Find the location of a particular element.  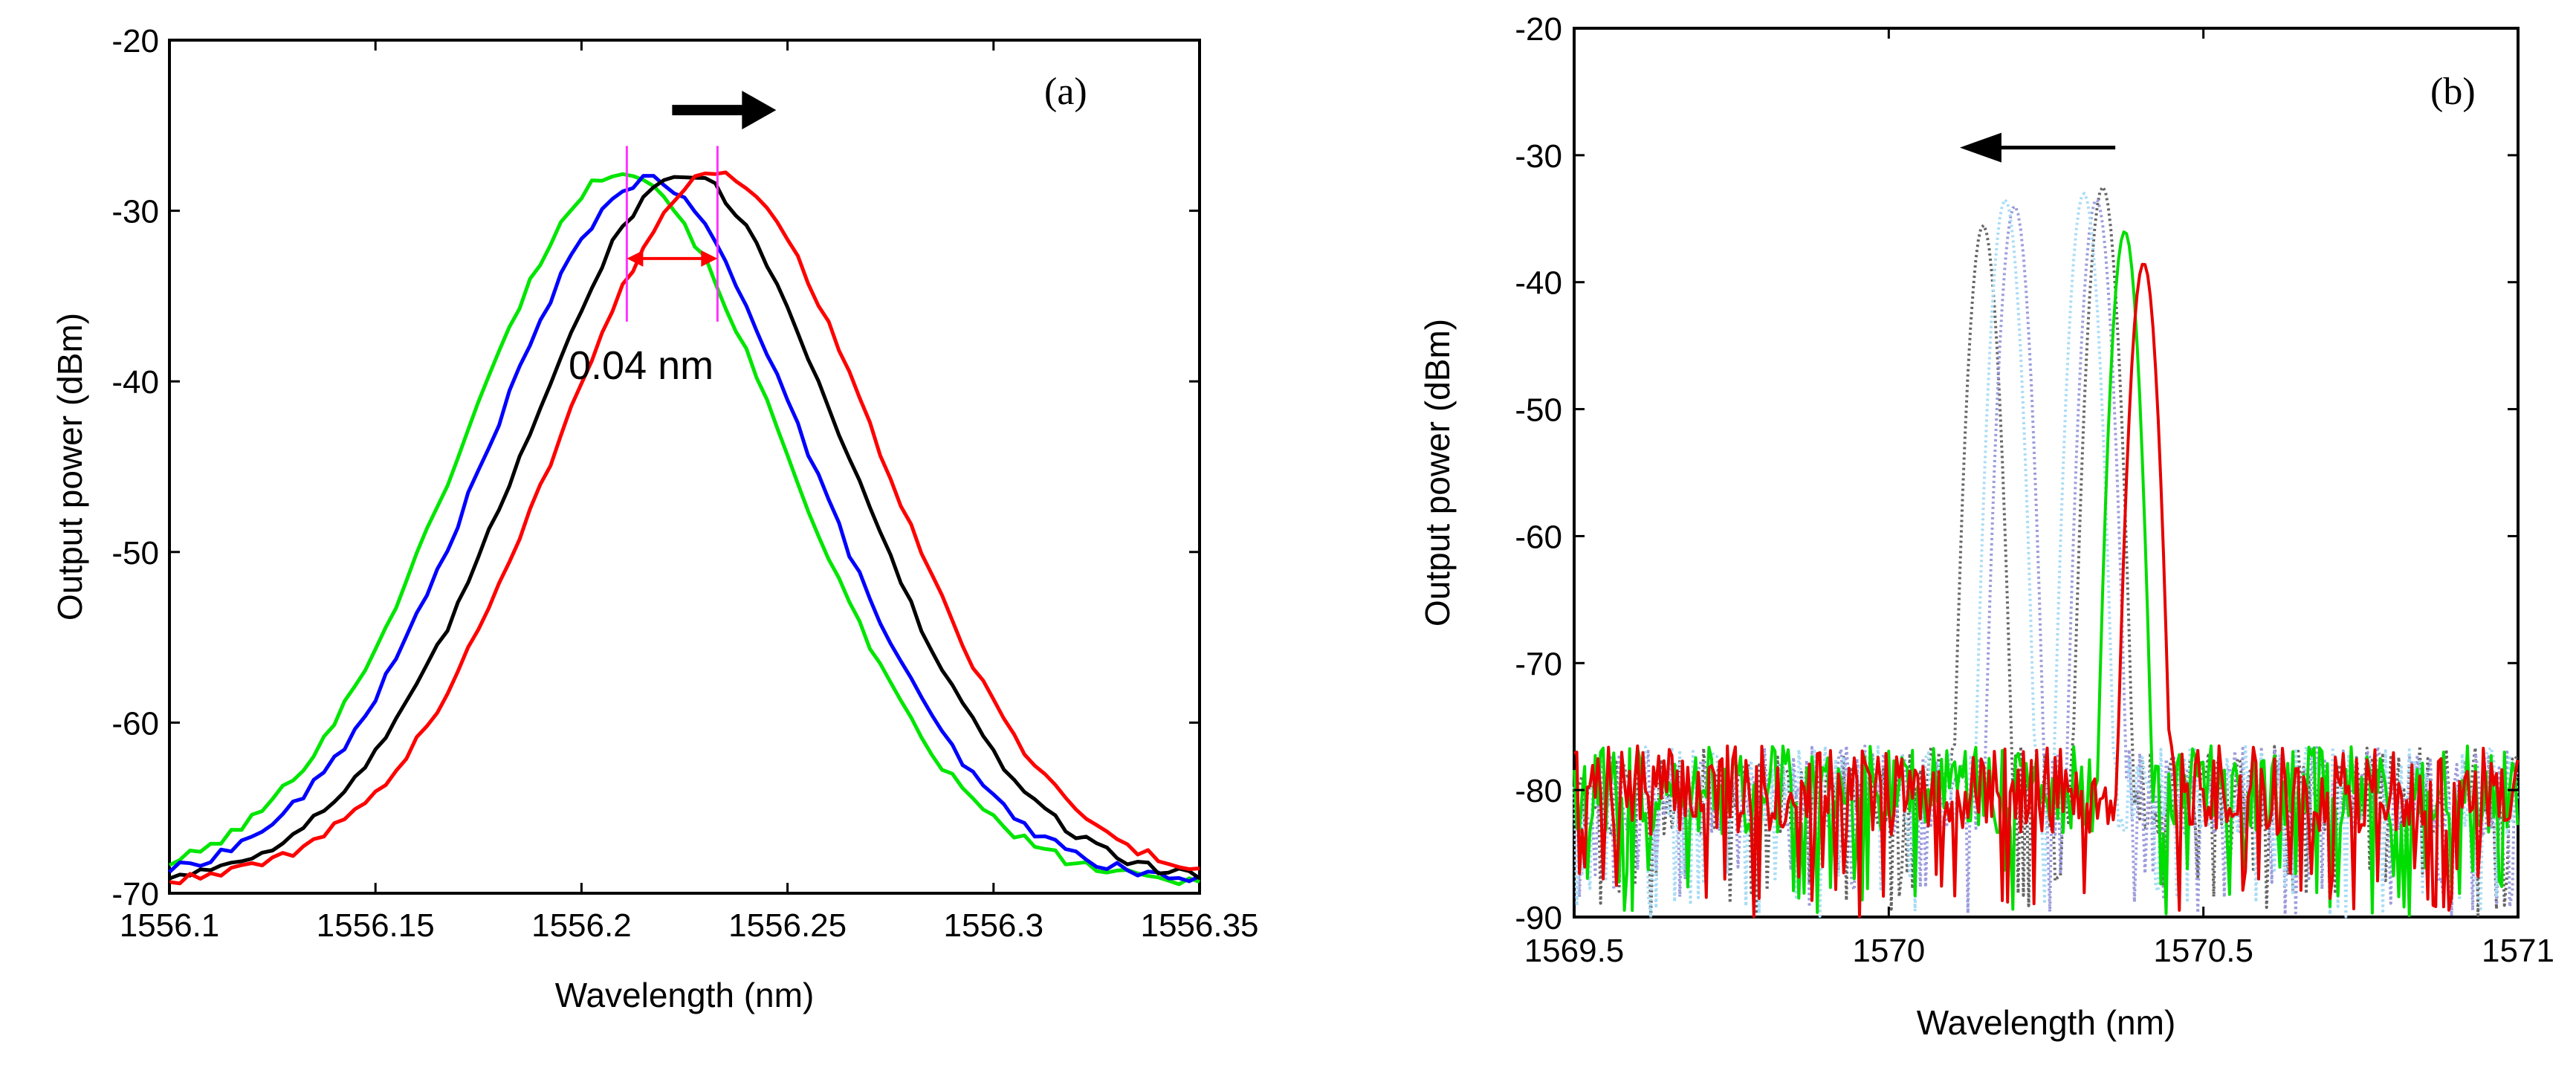

panel-b-y-tick-label: -90 is located at coordinates (1538, 918).